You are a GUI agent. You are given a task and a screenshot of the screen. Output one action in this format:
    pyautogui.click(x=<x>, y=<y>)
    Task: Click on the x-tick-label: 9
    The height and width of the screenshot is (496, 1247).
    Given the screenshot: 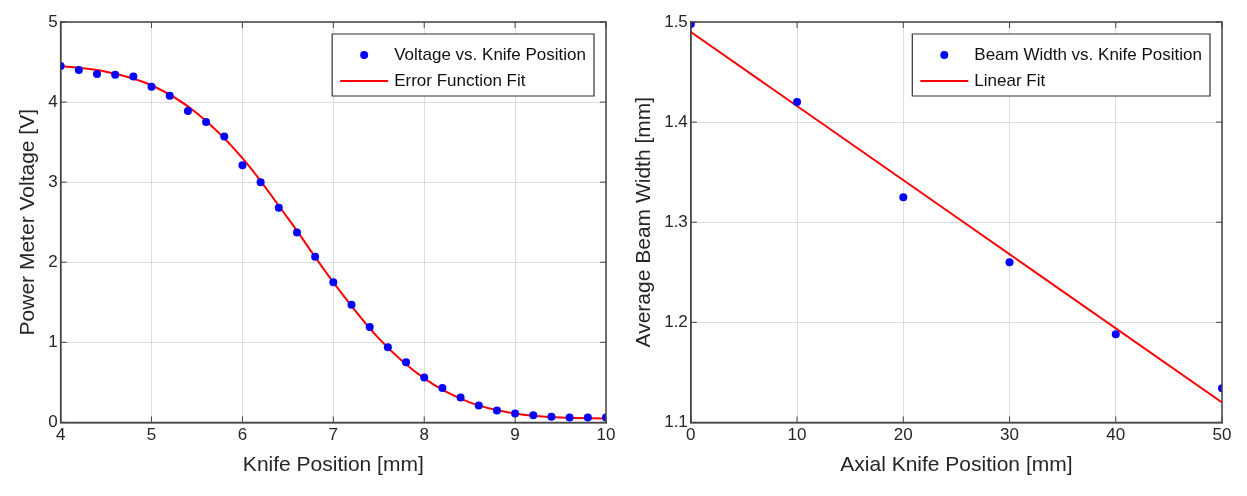 What is the action you would take?
    pyautogui.click(x=515, y=435)
    